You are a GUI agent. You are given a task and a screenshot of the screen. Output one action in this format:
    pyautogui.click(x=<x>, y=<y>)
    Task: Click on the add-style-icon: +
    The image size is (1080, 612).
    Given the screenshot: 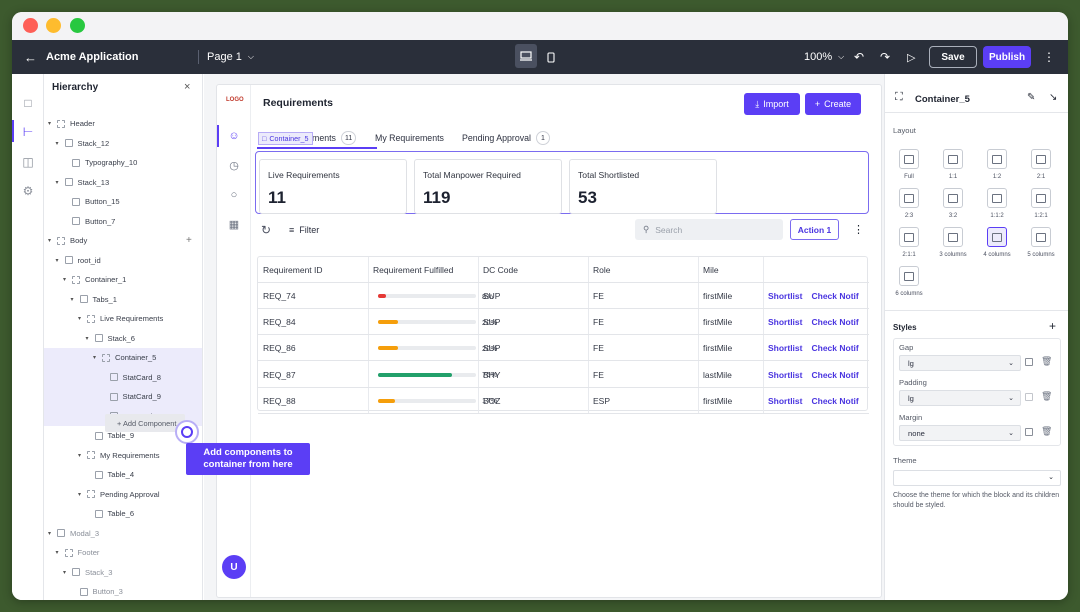 What is the action you would take?
    pyautogui.click(x=1053, y=326)
    